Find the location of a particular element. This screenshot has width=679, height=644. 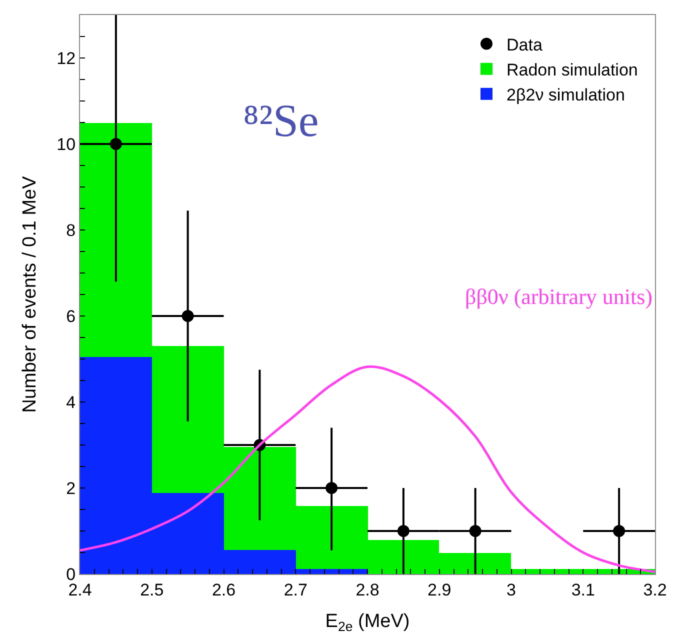

y-tick-label: 10 is located at coordinates (66, 144).